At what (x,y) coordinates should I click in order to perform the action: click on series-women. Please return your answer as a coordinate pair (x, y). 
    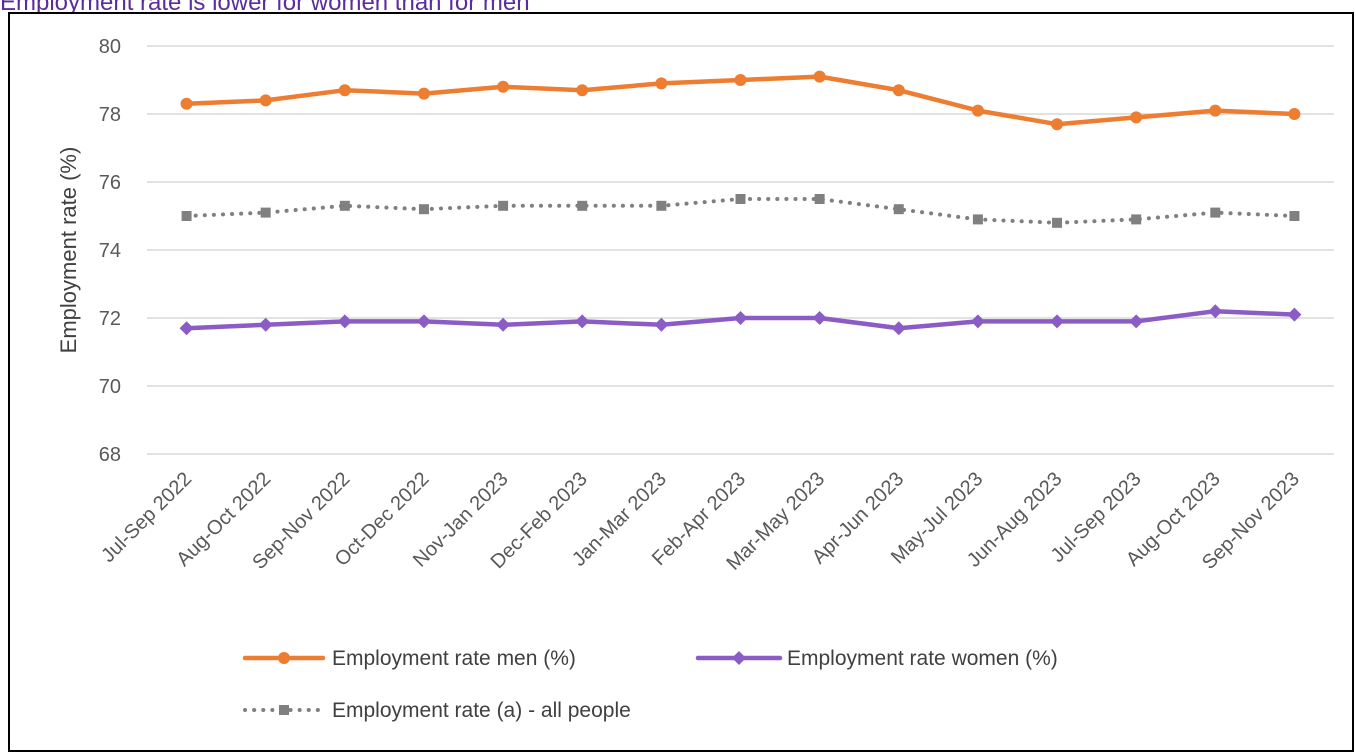
    Looking at the image, I should click on (740, 320).